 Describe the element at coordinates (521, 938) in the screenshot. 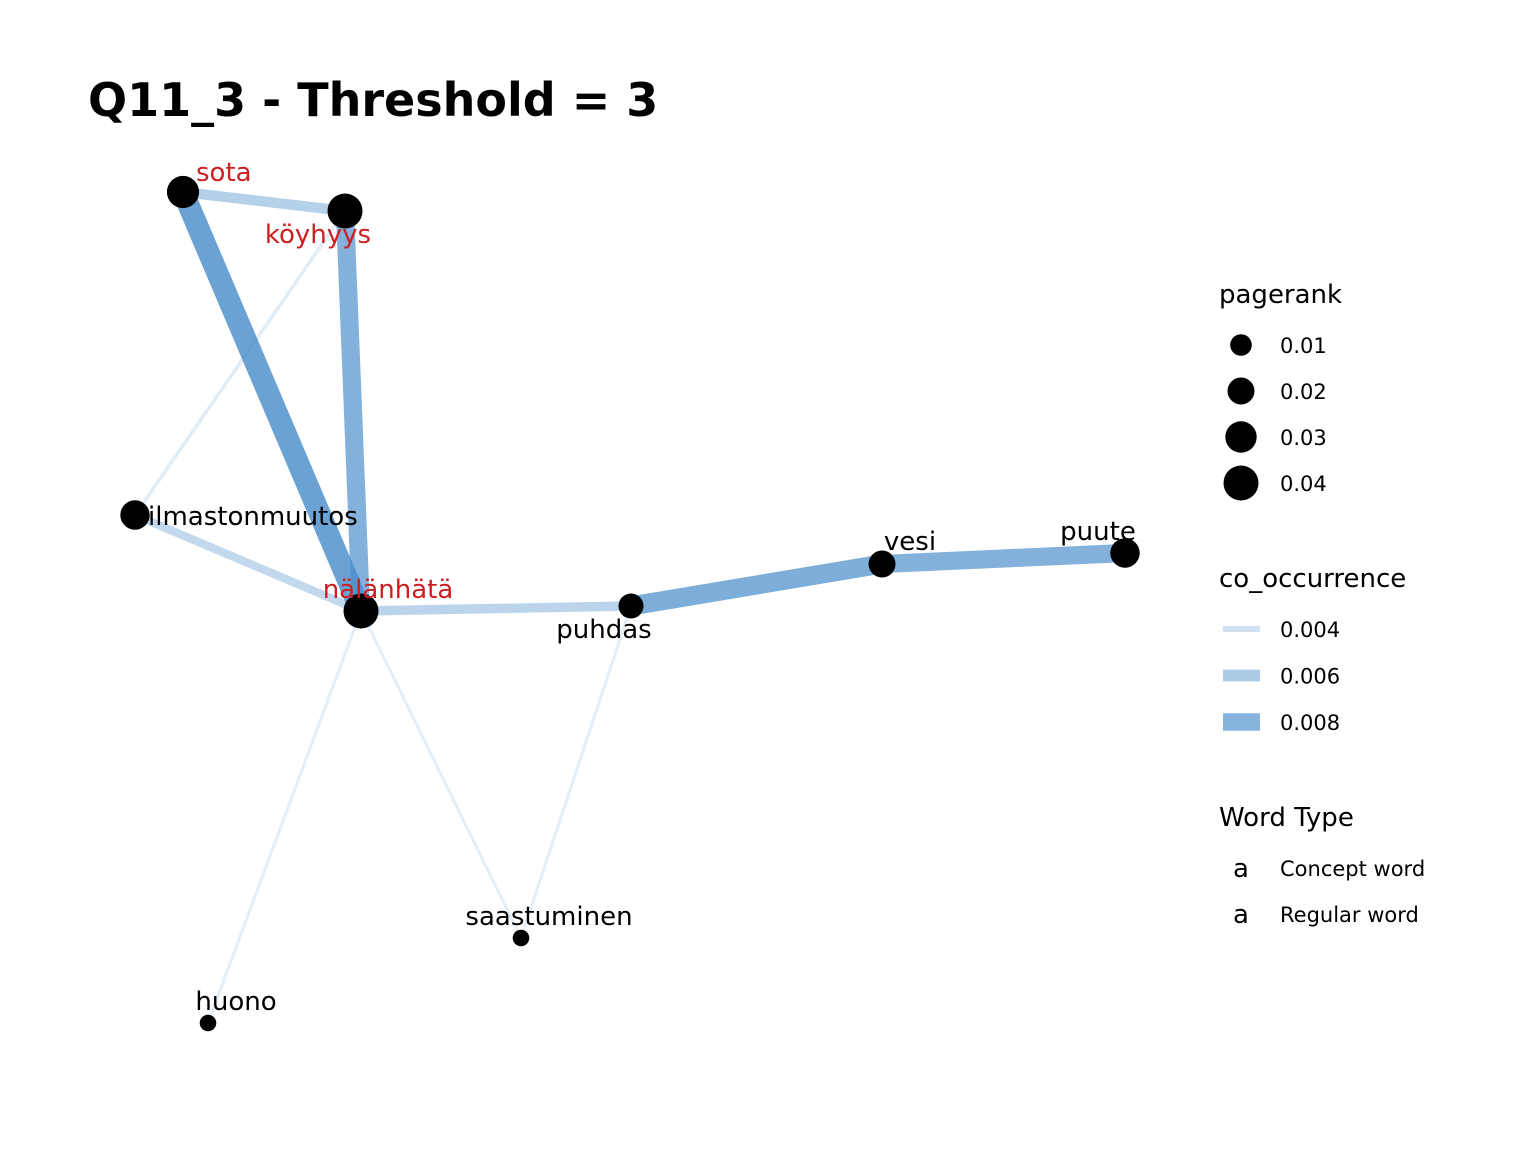

I see `node-saastuminen` at that location.